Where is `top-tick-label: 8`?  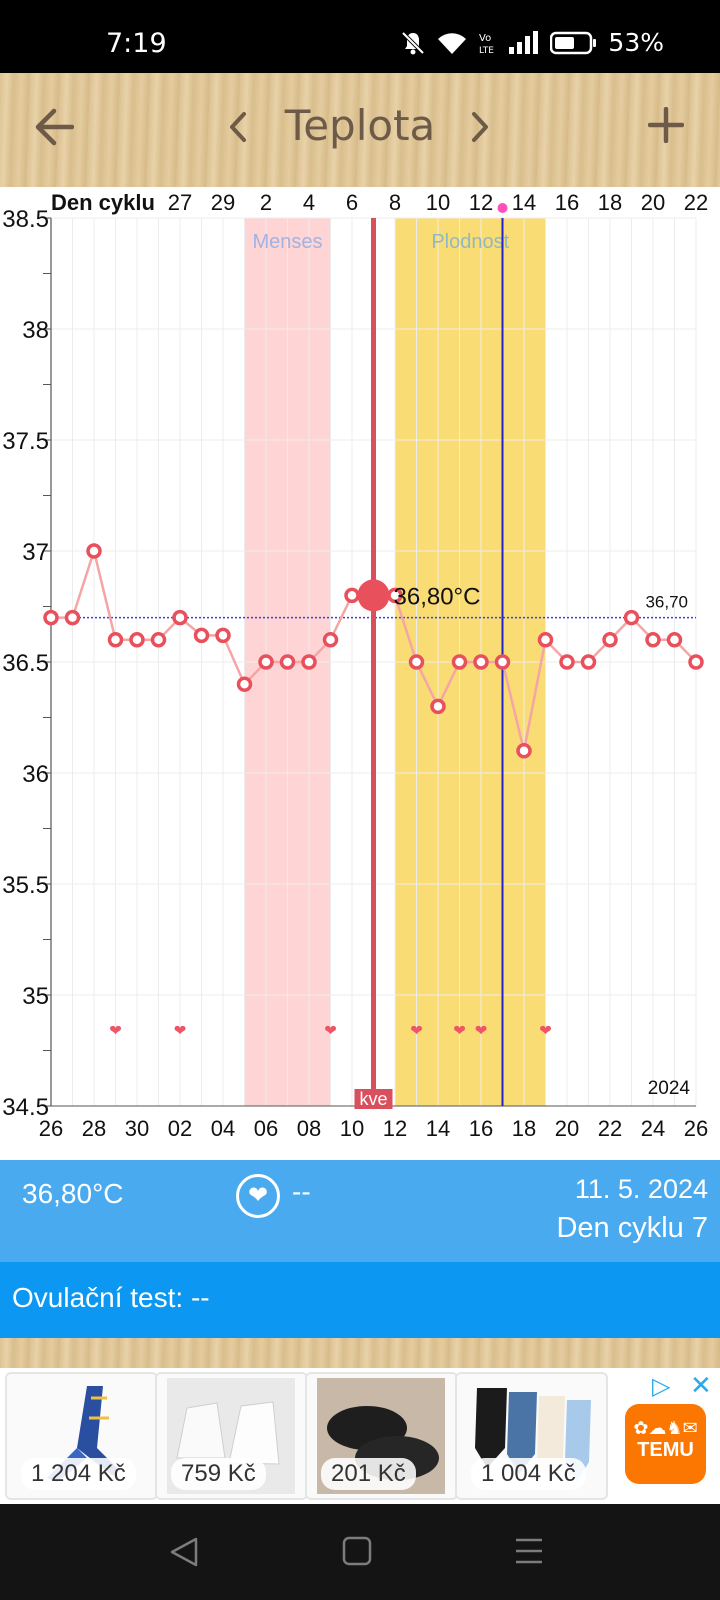 top-tick-label: 8 is located at coordinates (395, 202).